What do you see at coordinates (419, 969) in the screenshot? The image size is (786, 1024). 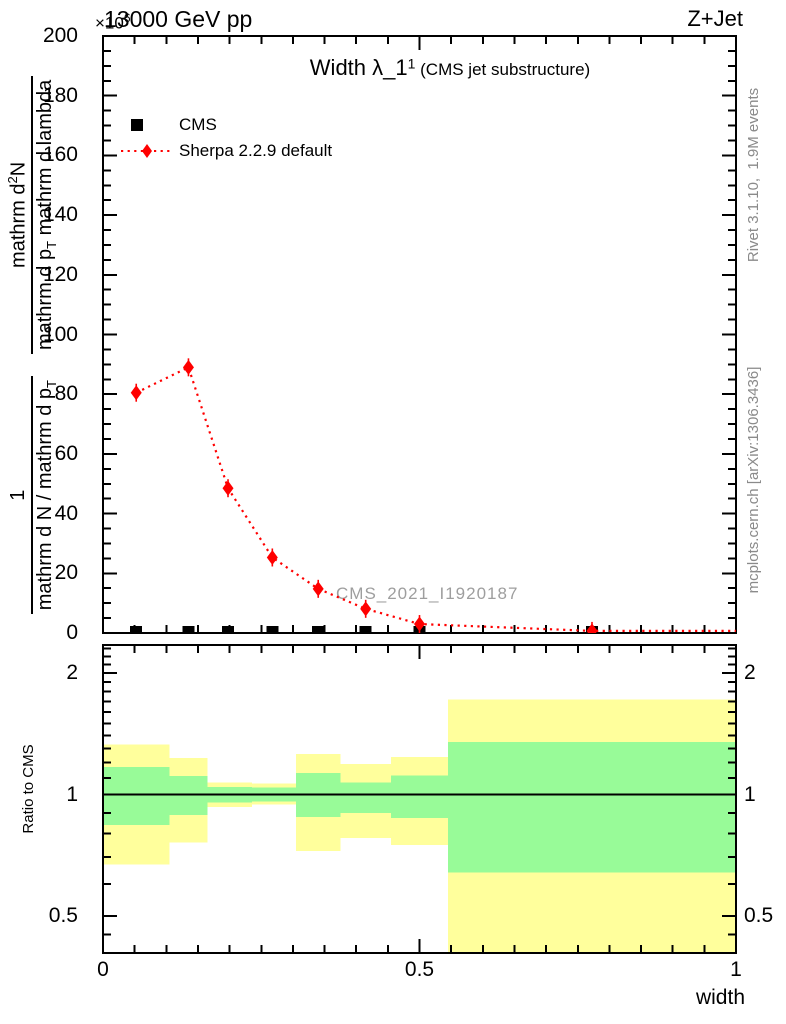 I see `x-tick-label: 0.5` at bounding box center [419, 969].